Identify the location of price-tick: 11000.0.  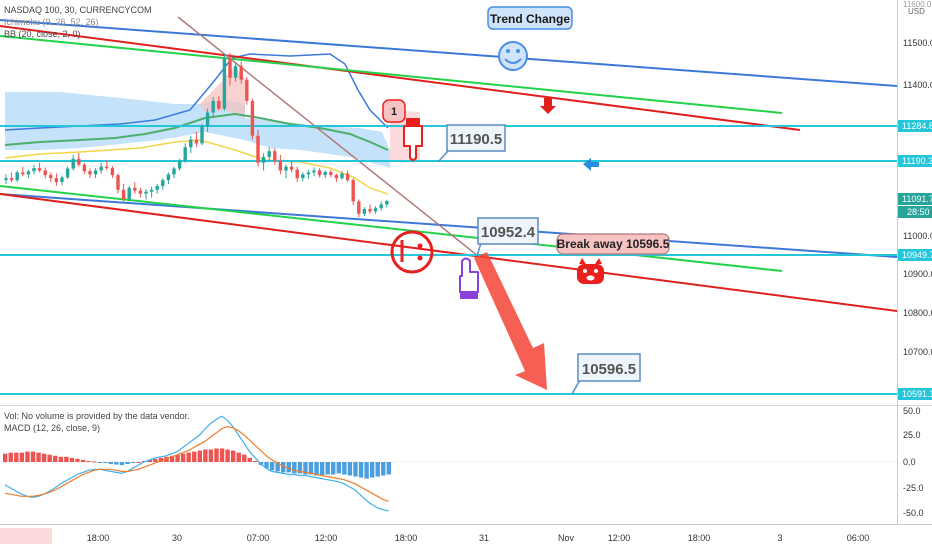
(917, 236).